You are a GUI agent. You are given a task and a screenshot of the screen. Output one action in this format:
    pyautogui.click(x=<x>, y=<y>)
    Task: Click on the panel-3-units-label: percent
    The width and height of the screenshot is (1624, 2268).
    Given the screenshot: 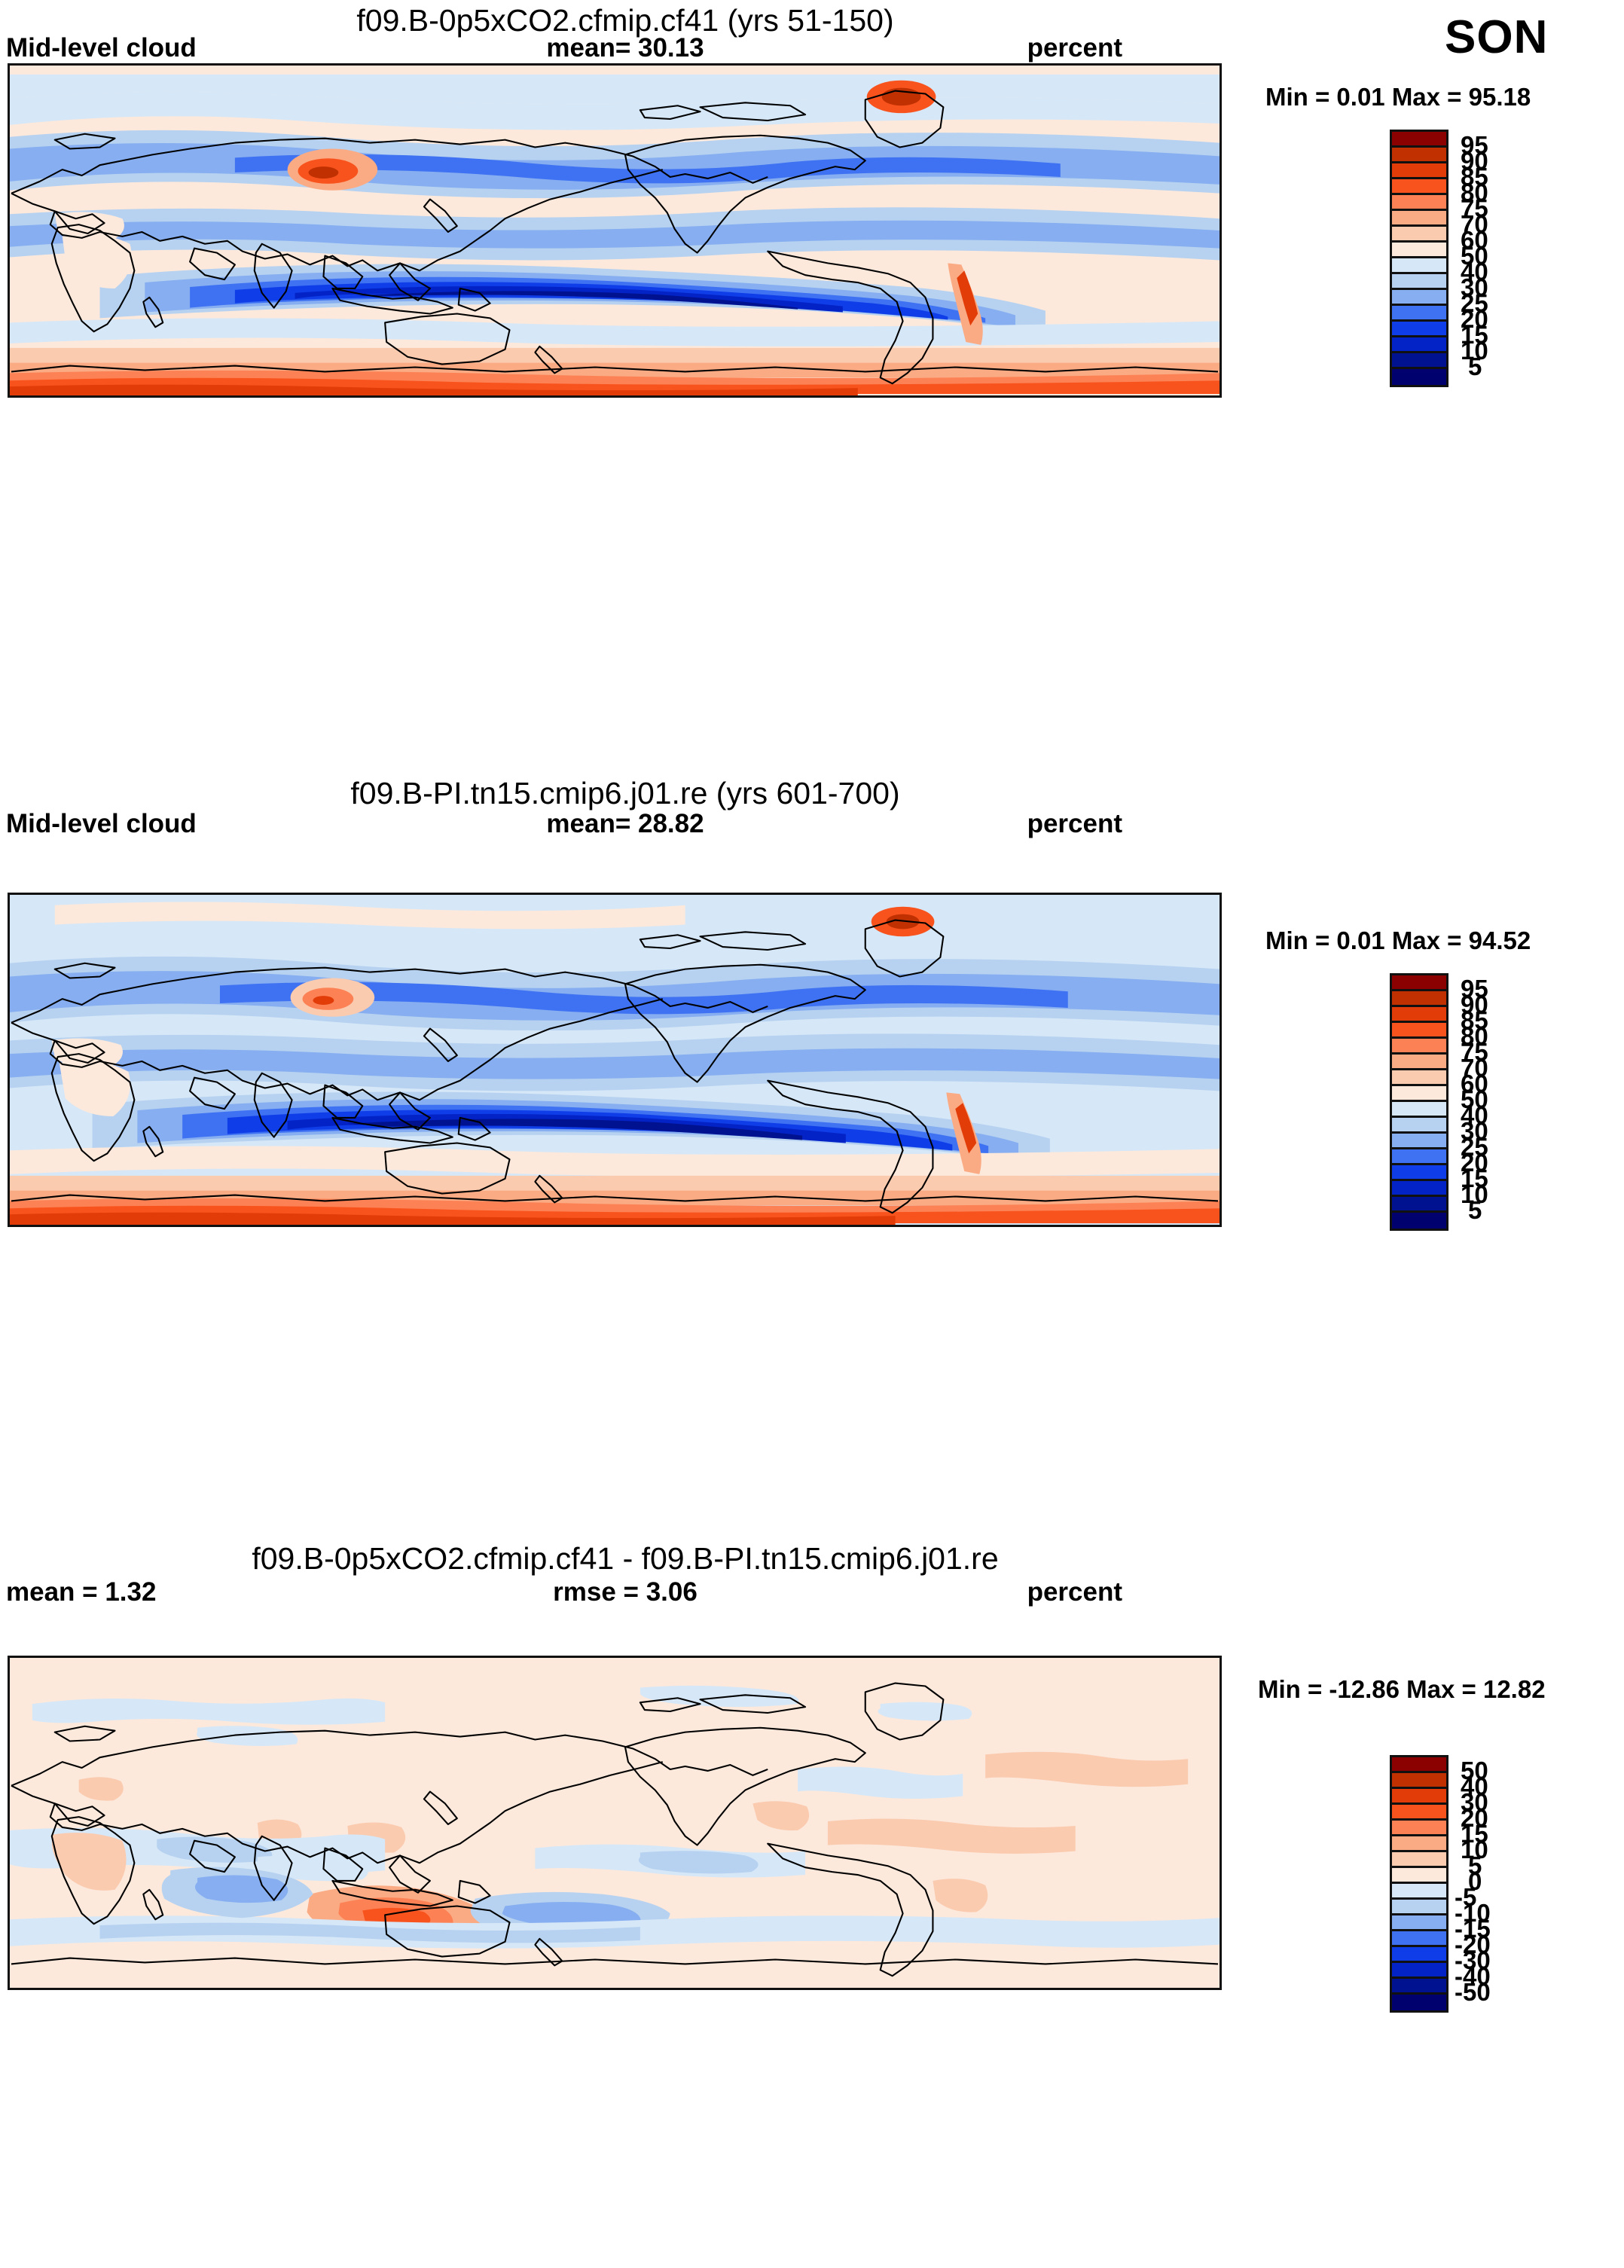 What is the action you would take?
    pyautogui.click(x=1074, y=1592)
    